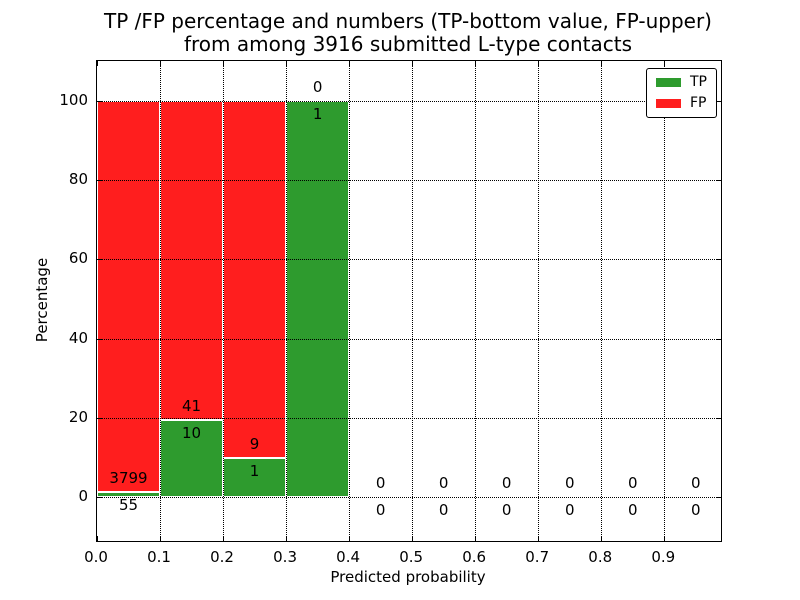 The height and width of the screenshot is (600, 800). I want to click on legend-item: TP, so click(681, 82).